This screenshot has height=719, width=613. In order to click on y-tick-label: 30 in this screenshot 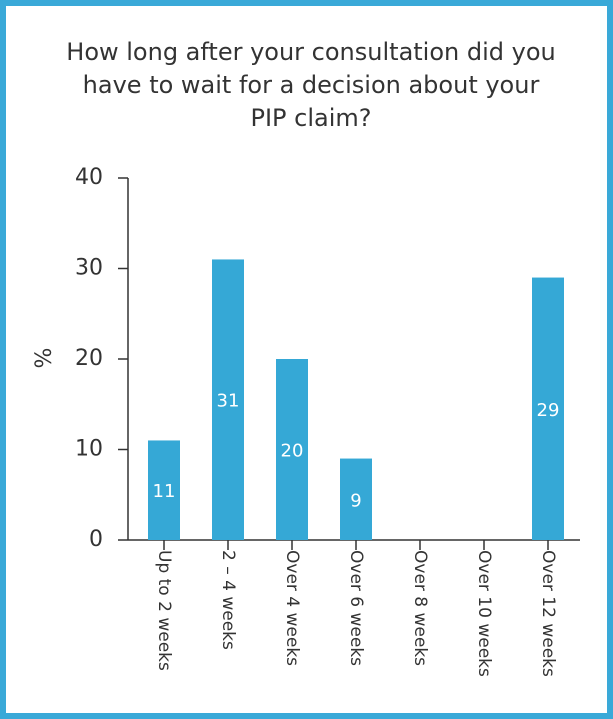, I will do `click(89, 268)`.